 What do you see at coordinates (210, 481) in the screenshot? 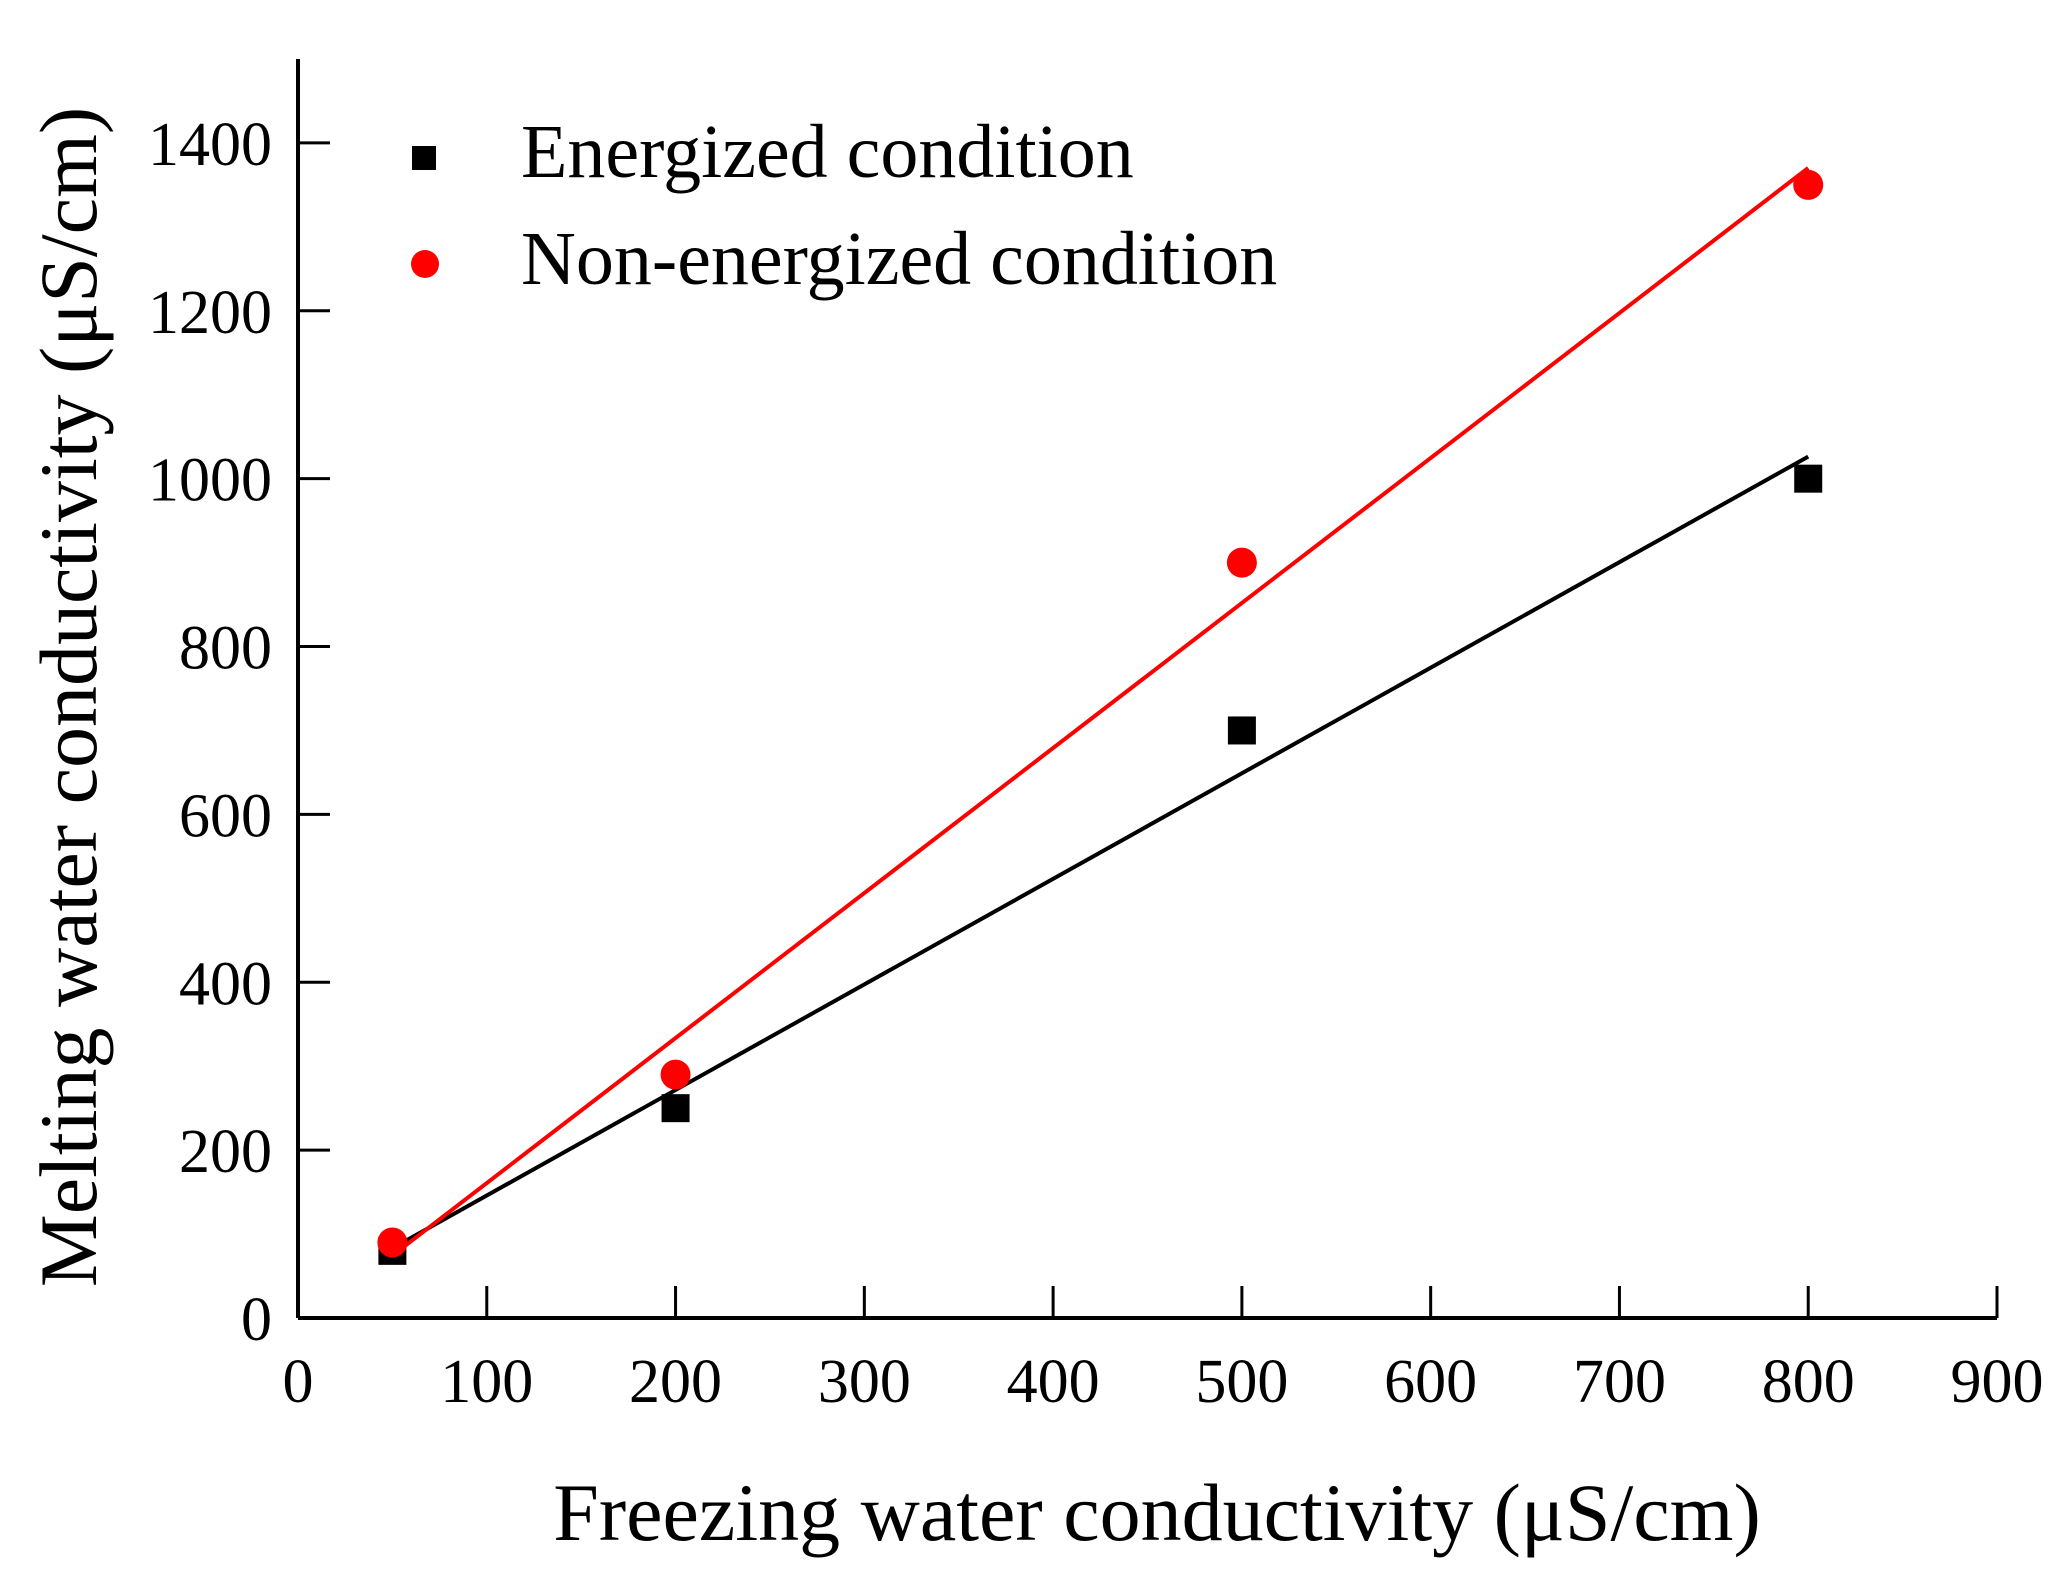
I see `y-tick-label: 1000` at bounding box center [210, 481].